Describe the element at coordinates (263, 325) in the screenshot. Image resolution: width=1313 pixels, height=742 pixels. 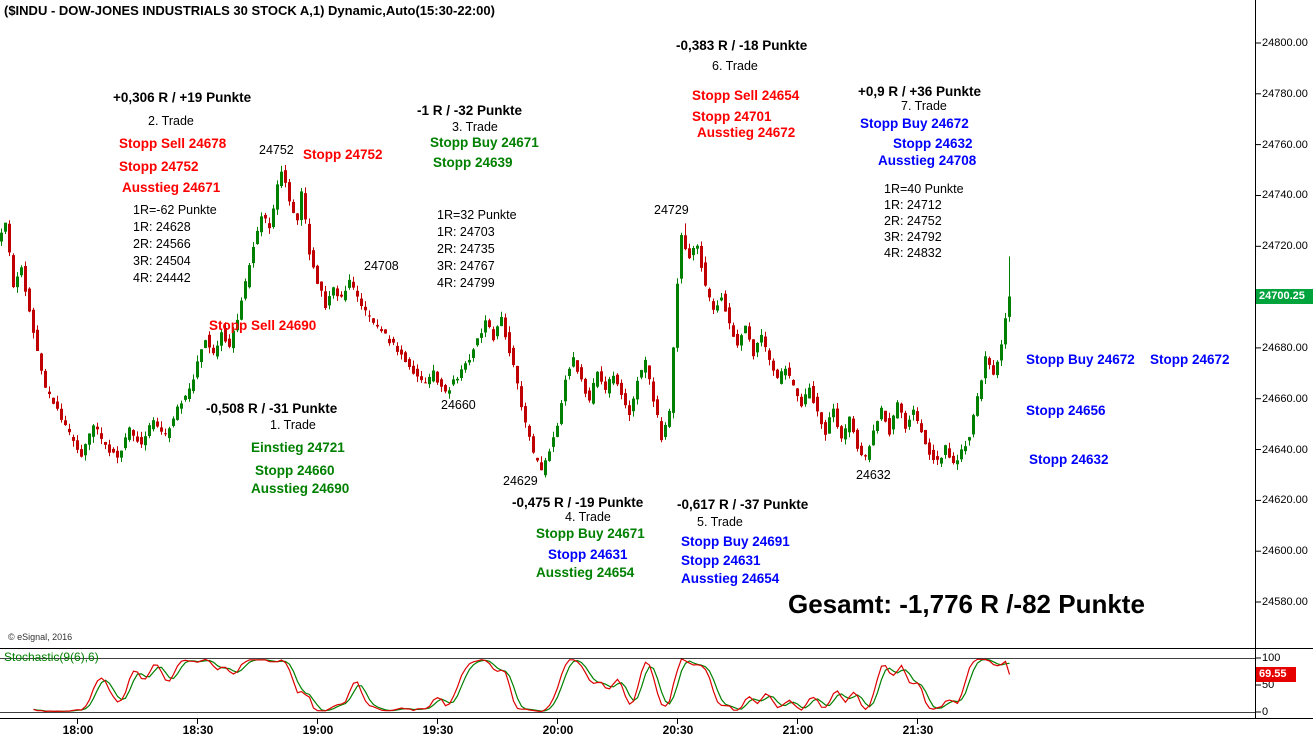
I see `annotation-stopp-sell-24690: Stopp Sell 24690` at that location.